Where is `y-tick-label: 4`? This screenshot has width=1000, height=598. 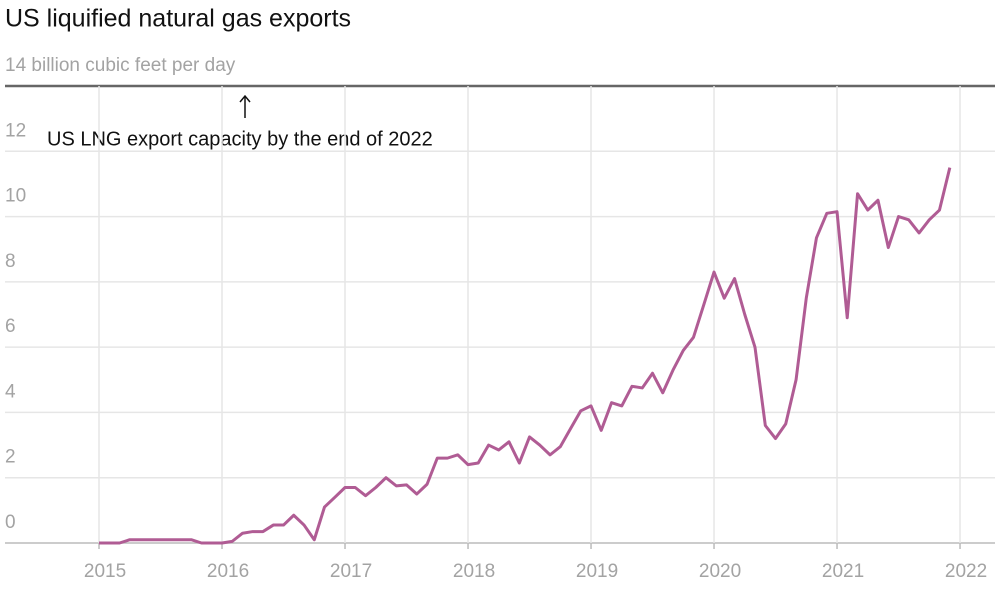
y-tick-label: 4 is located at coordinates (10, 391).